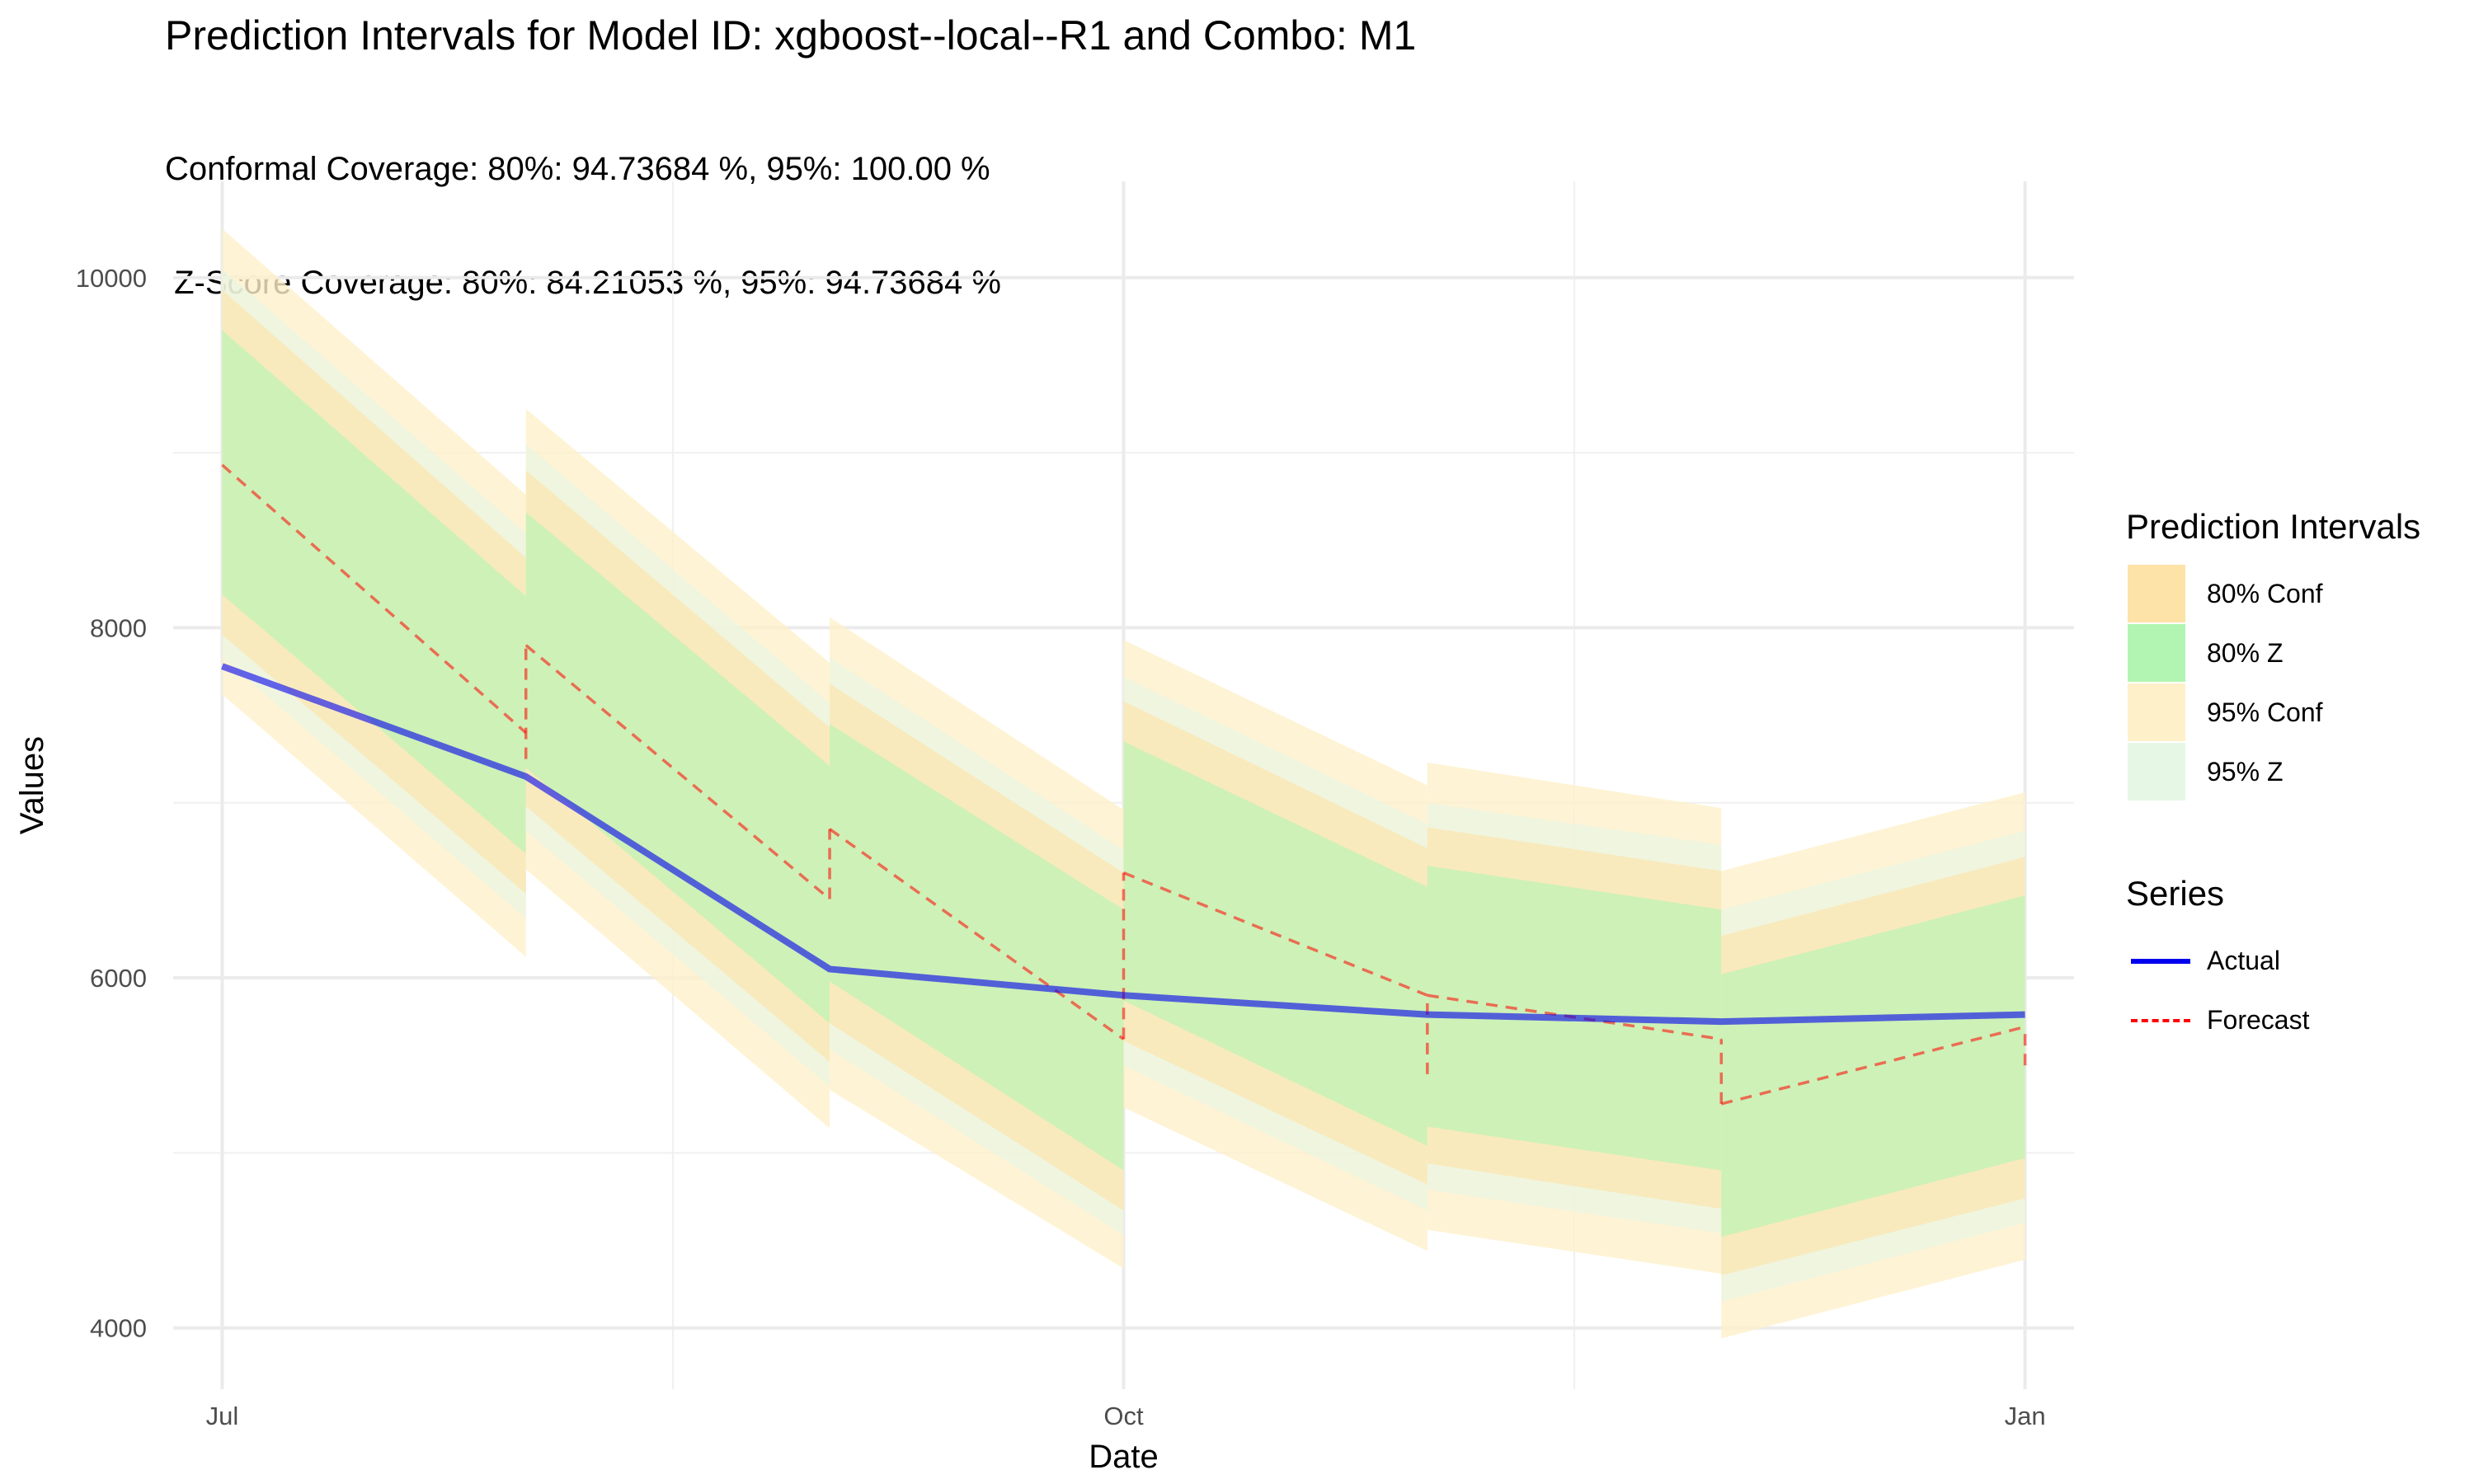 This screenshot has height=1484, width=2474. Describe the element at coordinates (2245, 652) in the screenshot. I see `legend-label-80-z: 80% Z` at that location.